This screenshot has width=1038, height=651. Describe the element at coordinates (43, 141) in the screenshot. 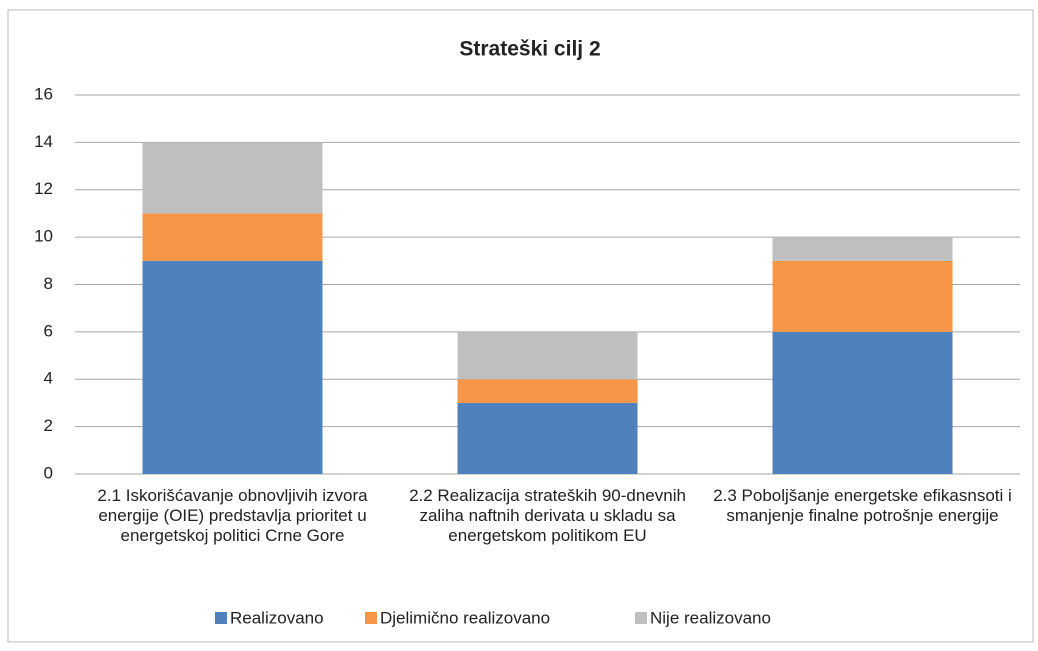

I see `y-tick-label: 14` at that location.